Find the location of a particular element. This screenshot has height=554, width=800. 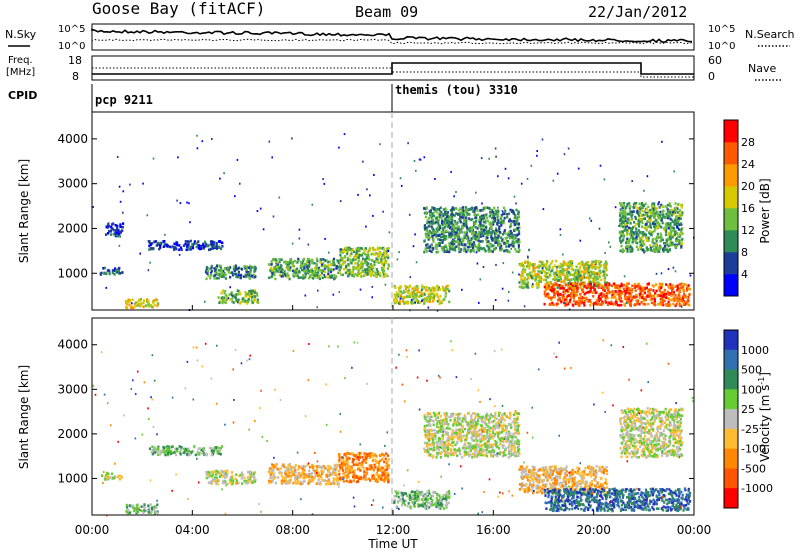

power-colorbar-tick: 20 is located at coordinates (748, 186).